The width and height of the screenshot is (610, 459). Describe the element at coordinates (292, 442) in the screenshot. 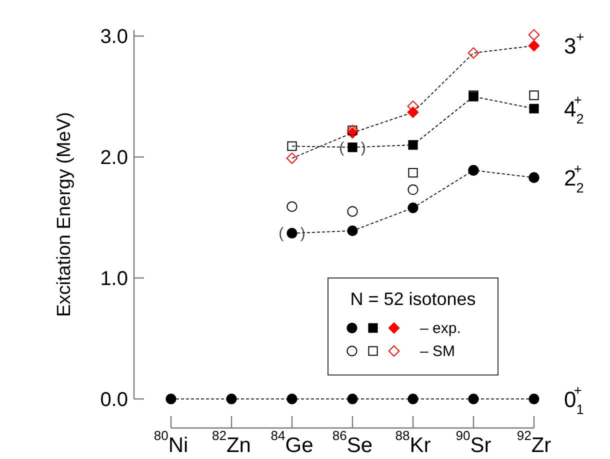

I see `x-tick-label: $^{84}$Ge` at that location.